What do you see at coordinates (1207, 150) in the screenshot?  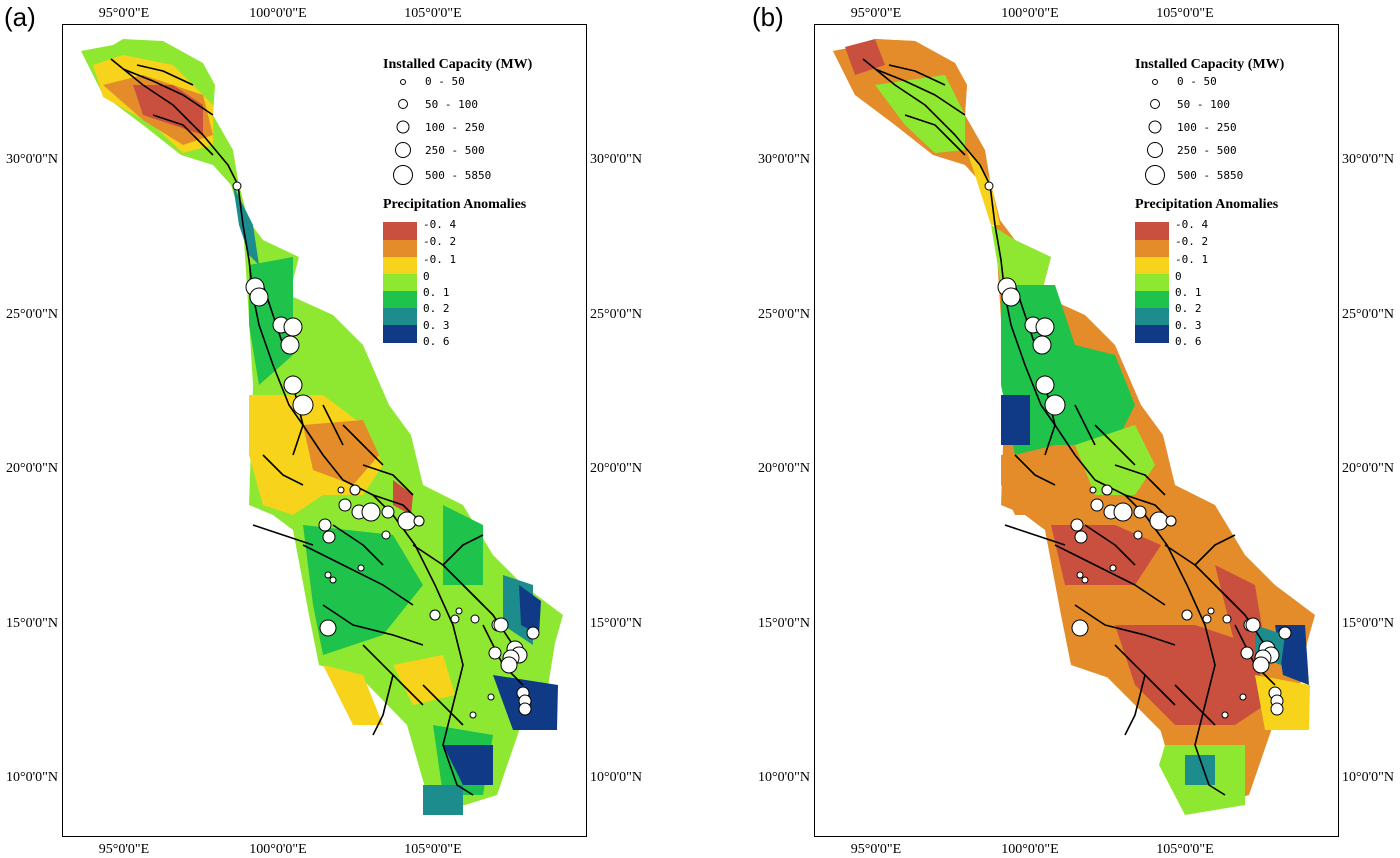 I see `capacity-class-label: 250 - 500` at bounding box center [1207, 150].